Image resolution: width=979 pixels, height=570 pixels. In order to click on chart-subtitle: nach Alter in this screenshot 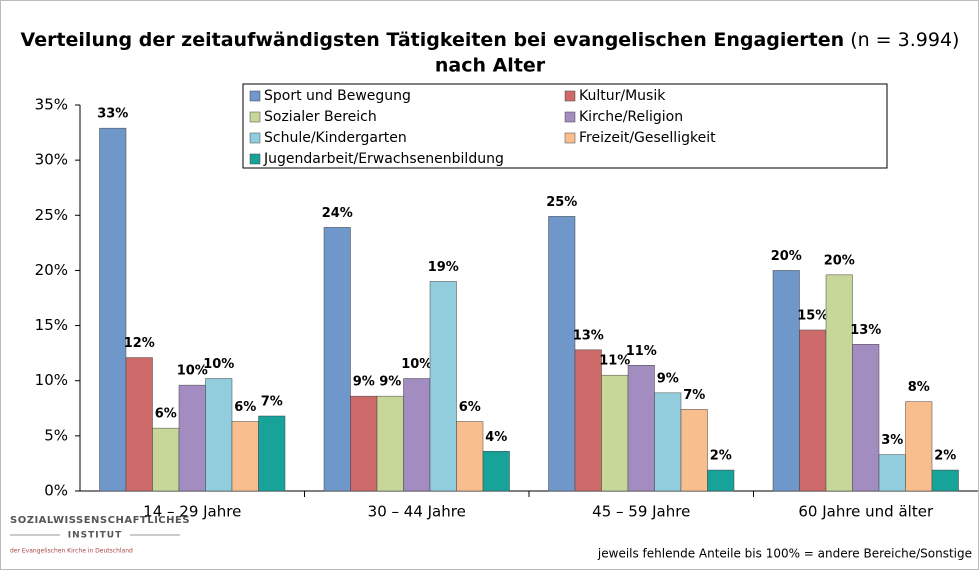, I will do `click(490, 66)`.